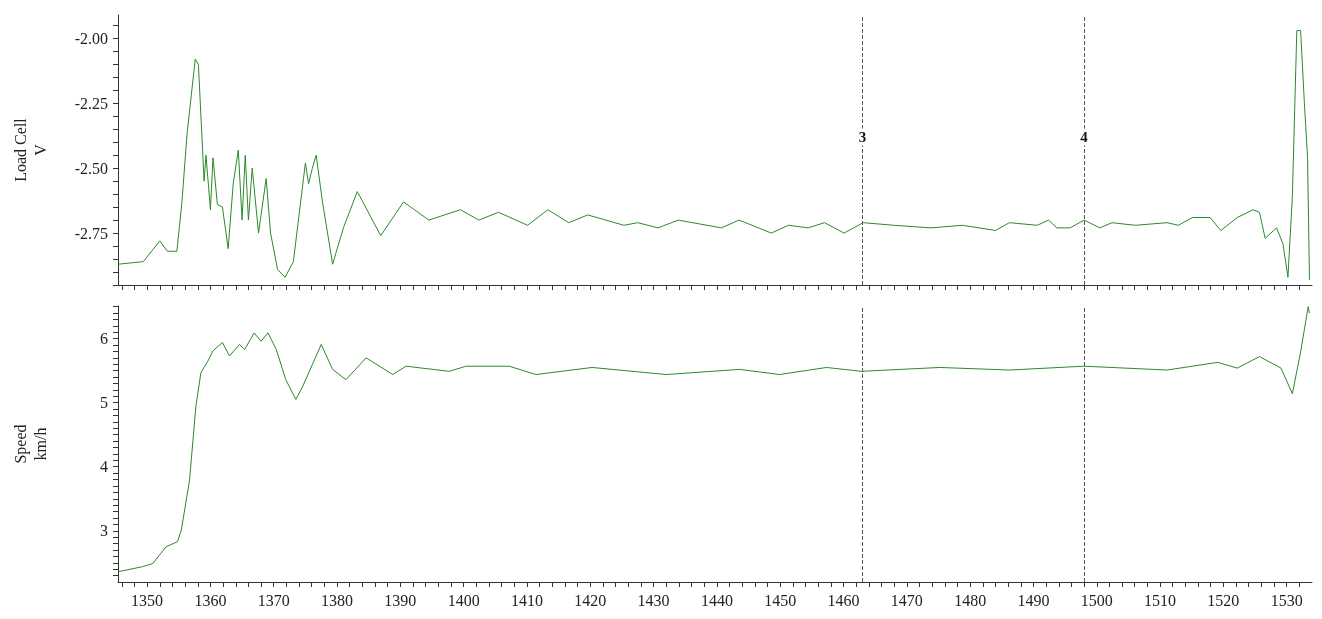 The height and width of the screenshot is (619, 1322). Describe the element at coordinates (91, 103) in the screenshot. I see `y-tick-label: -2.25` at that location.